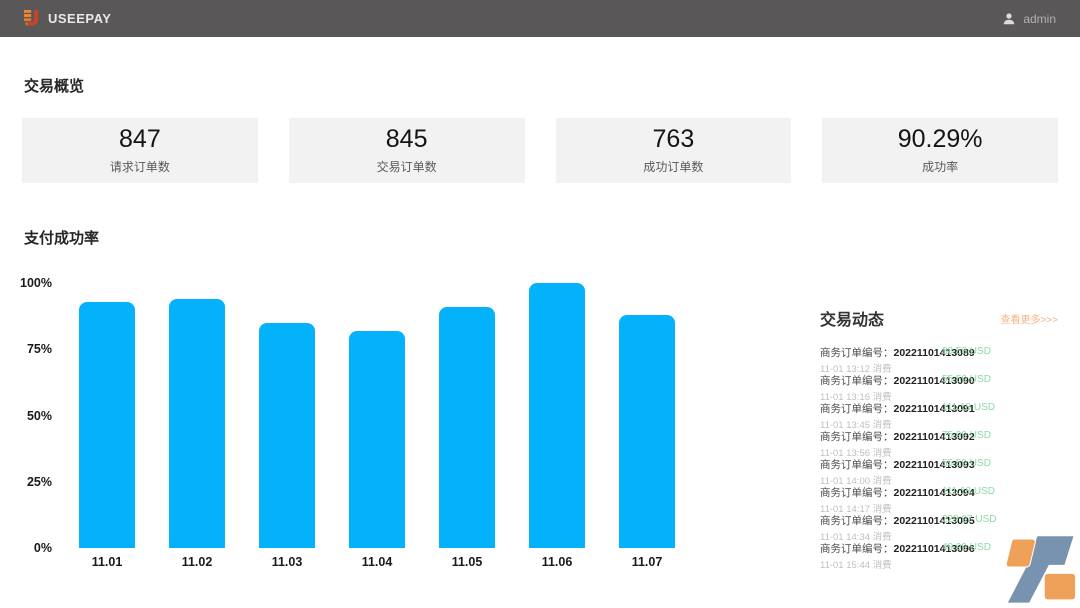 Image resolution: width=1080 pixels, height=608 pixels. What do you see at coordinates (940, 167) in the screenshot?
I see `stat-label: 成功率` at bounding box center [940, 167].